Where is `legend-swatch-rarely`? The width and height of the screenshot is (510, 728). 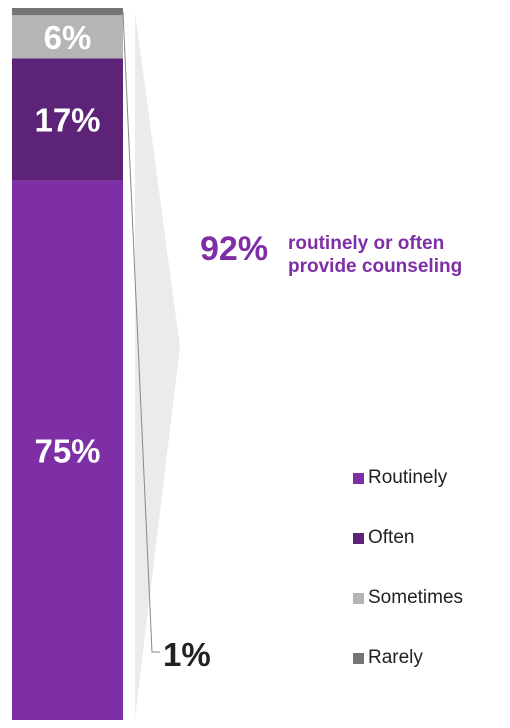
legend-swatch-rarely is located at coordinates (358, 658).